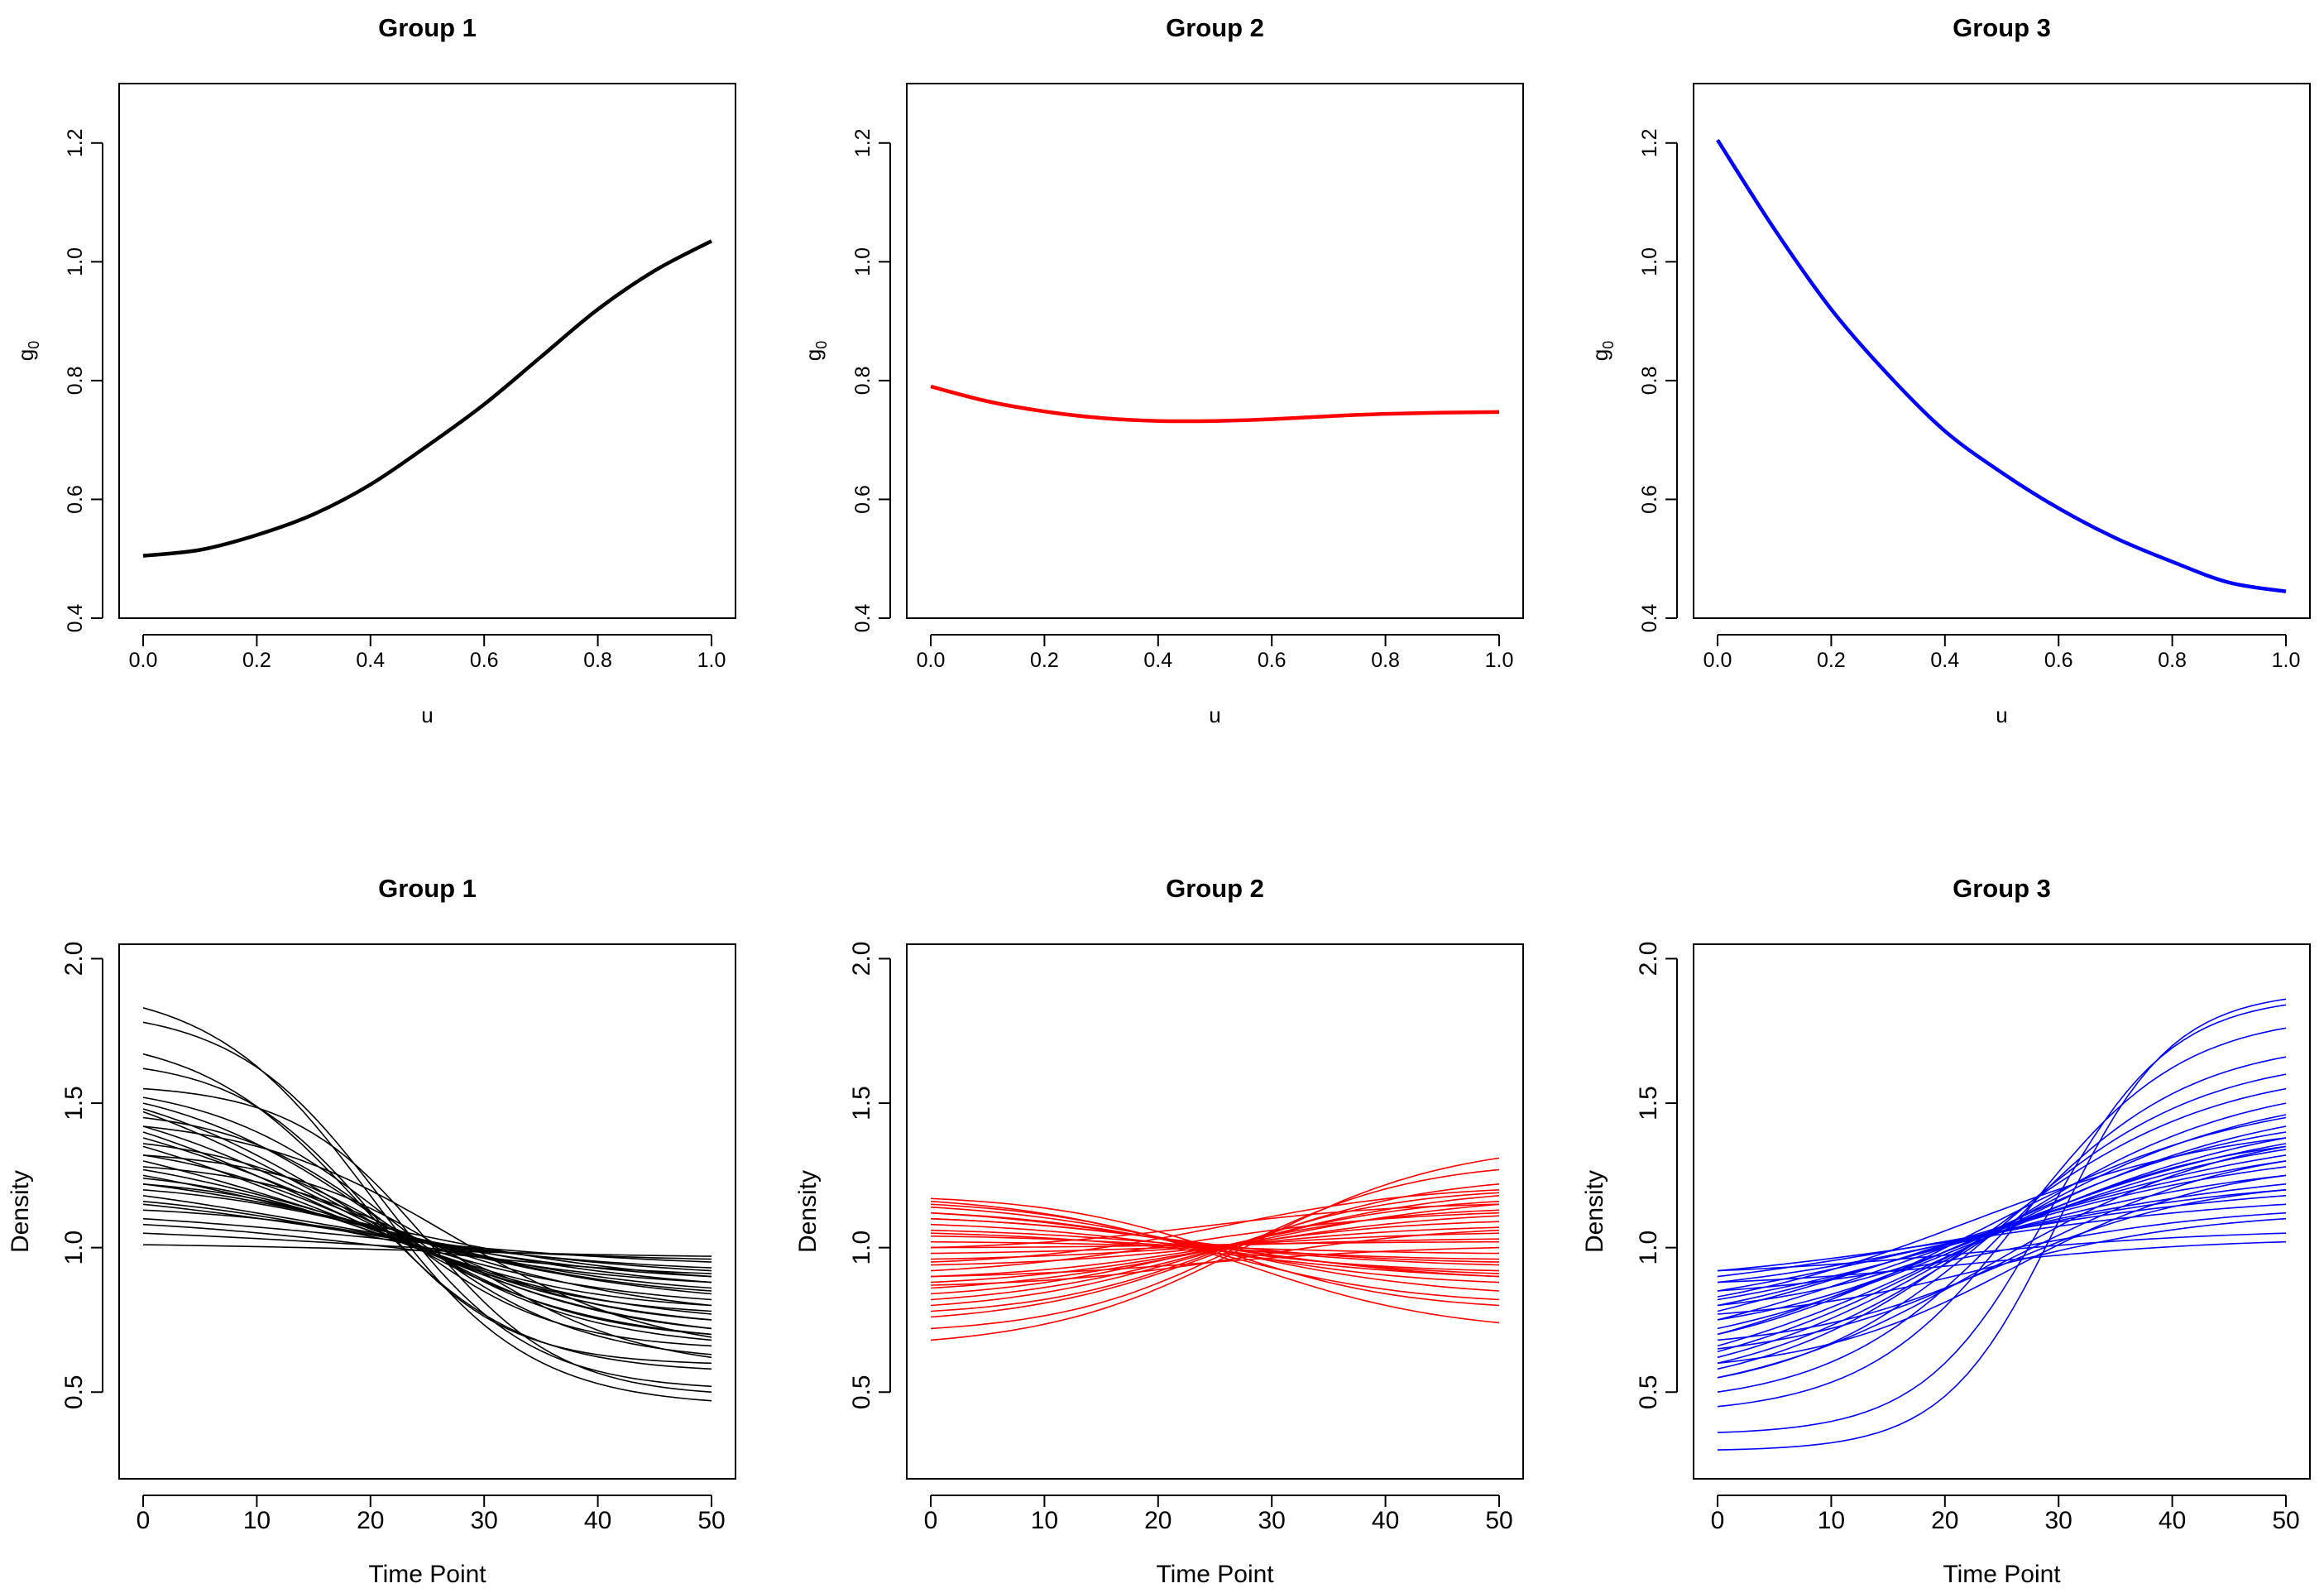  I want to click on x-tick-label: 10, so click(1044, 1520).